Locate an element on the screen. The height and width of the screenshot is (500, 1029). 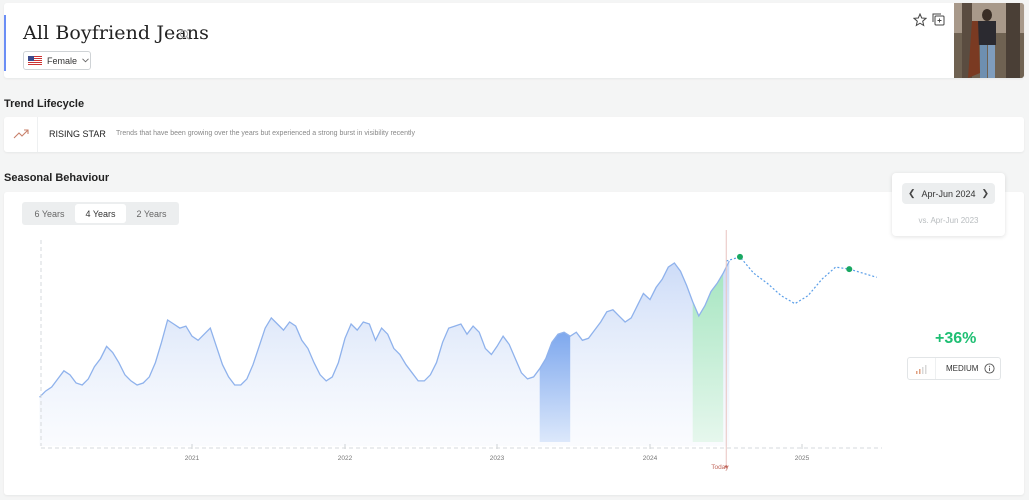
highlight-previous-period is located at coordinates (555, 387).